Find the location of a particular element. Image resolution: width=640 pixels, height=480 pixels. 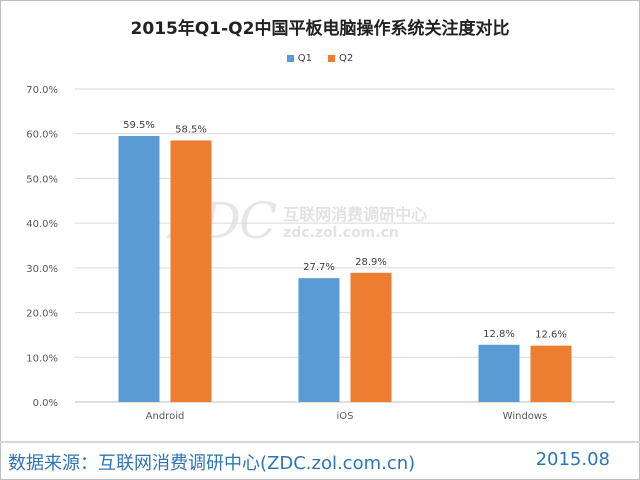

footer-date: 2015.08 is located at coordinates (572, 459).